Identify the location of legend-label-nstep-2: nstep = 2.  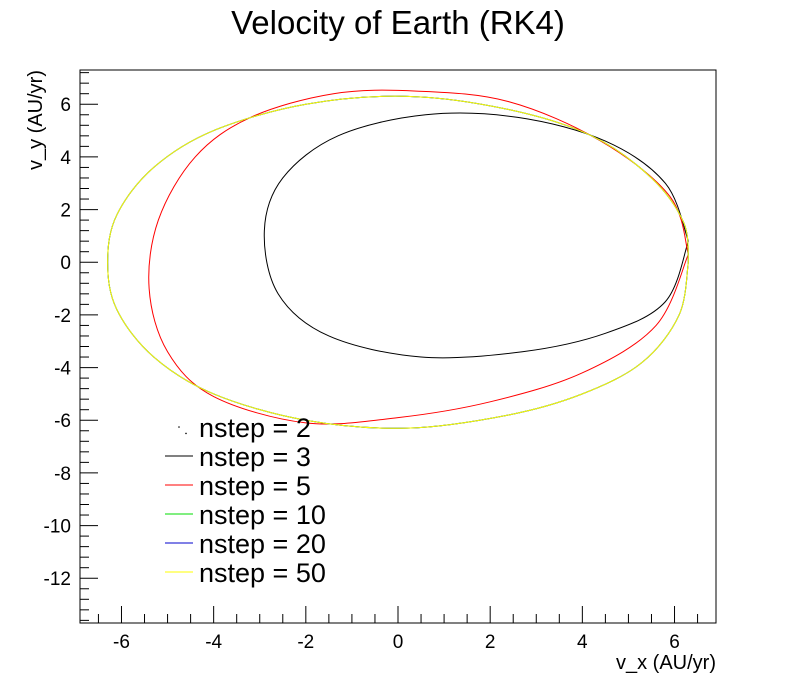
(255, 428).